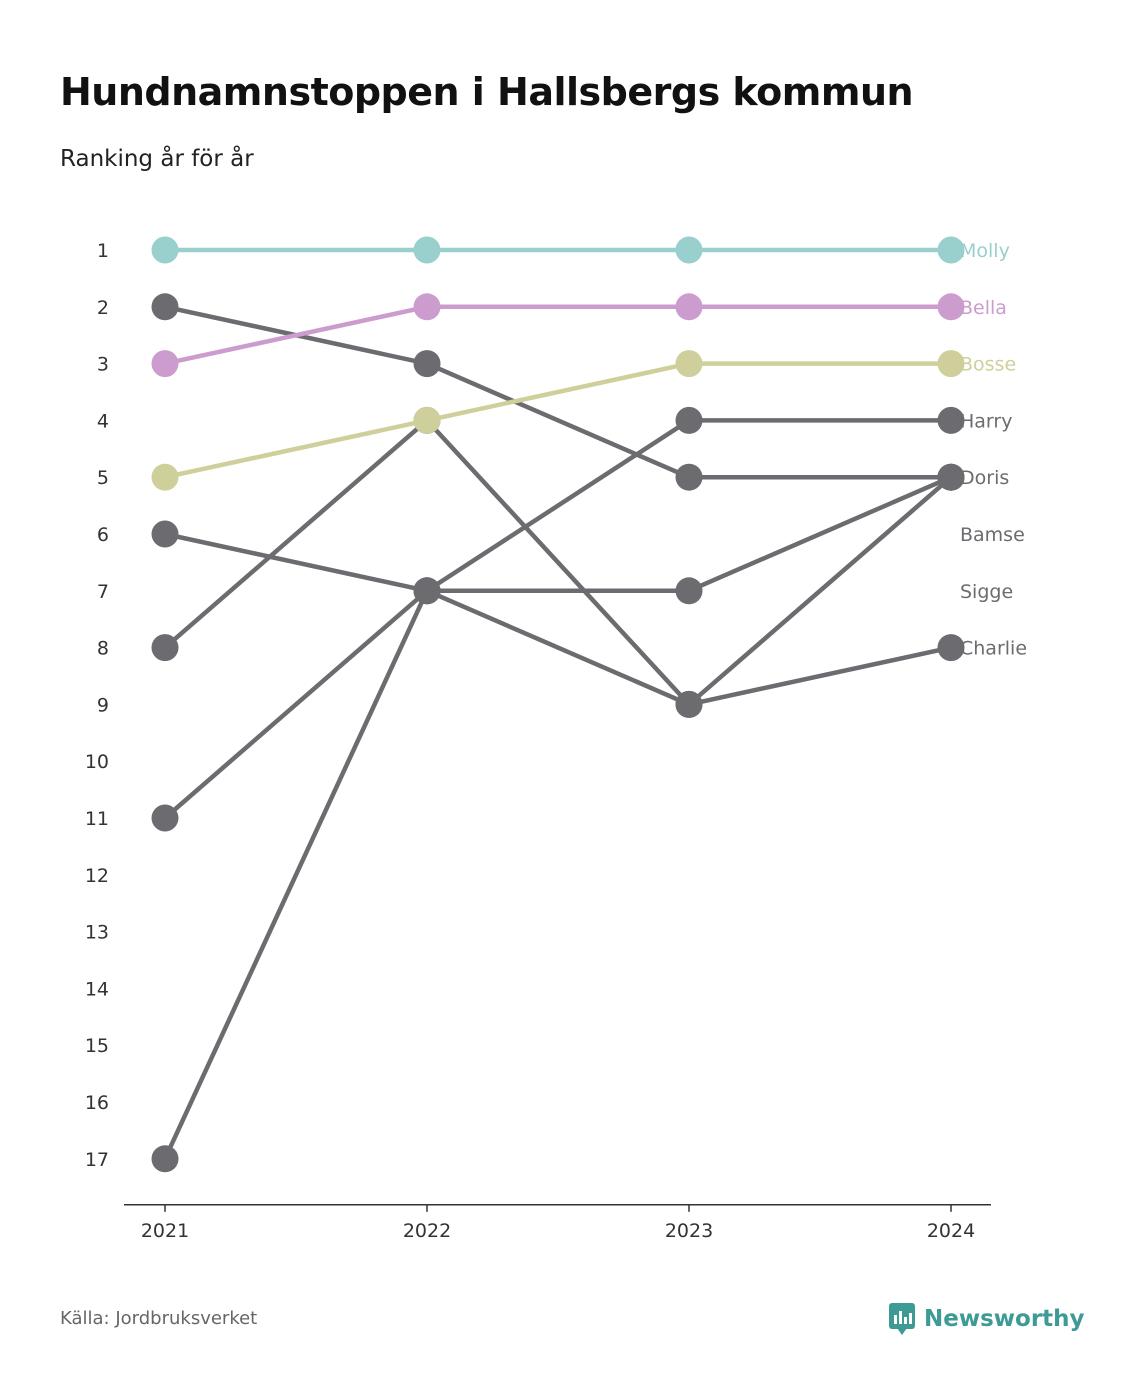 This screenshot has width=1122, height=1400. Describe the element at coordinates (103, 251) in the screenshot. I see `y-tick-label: 1` at that location.